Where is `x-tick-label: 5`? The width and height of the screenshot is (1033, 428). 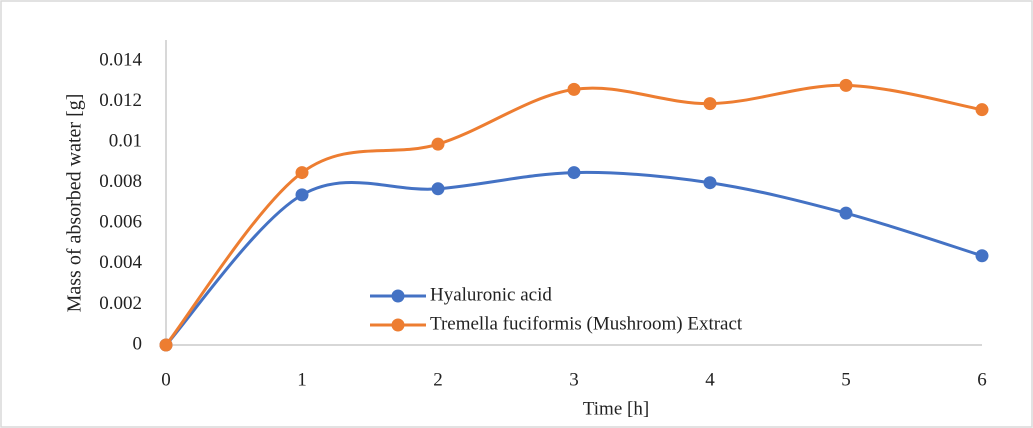
x-tick-label: 5 is located at coordinates (846, 379).